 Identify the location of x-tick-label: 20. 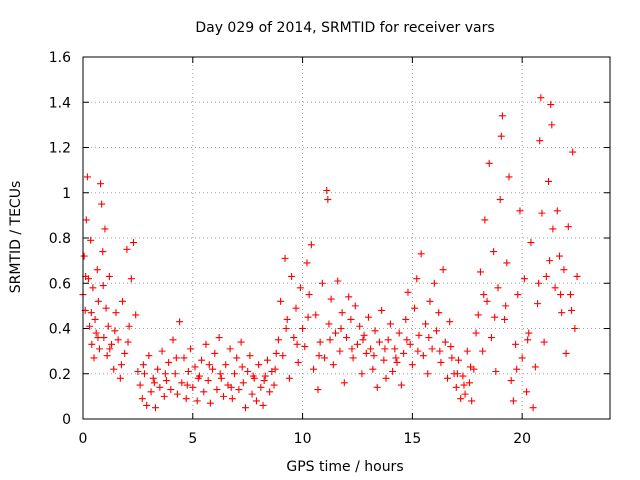
(522, 439).